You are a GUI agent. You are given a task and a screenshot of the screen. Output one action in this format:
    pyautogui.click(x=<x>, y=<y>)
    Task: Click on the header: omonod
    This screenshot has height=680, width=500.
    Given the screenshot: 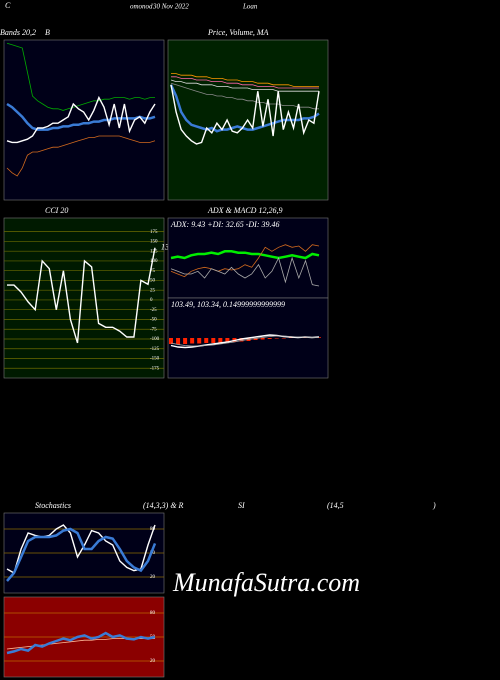 What is the action you would take?
    pyautogui.click(x=141, y=7)
    